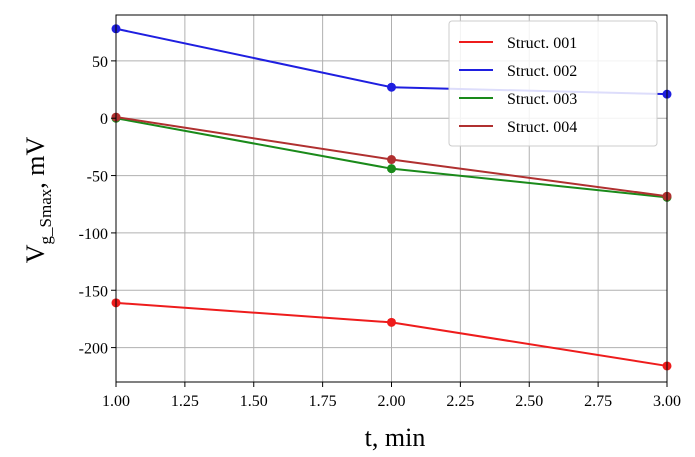 The height and width of the screenshot is (457, 695). I want to click on legend-label: Struct. 004, so click(542, 127).